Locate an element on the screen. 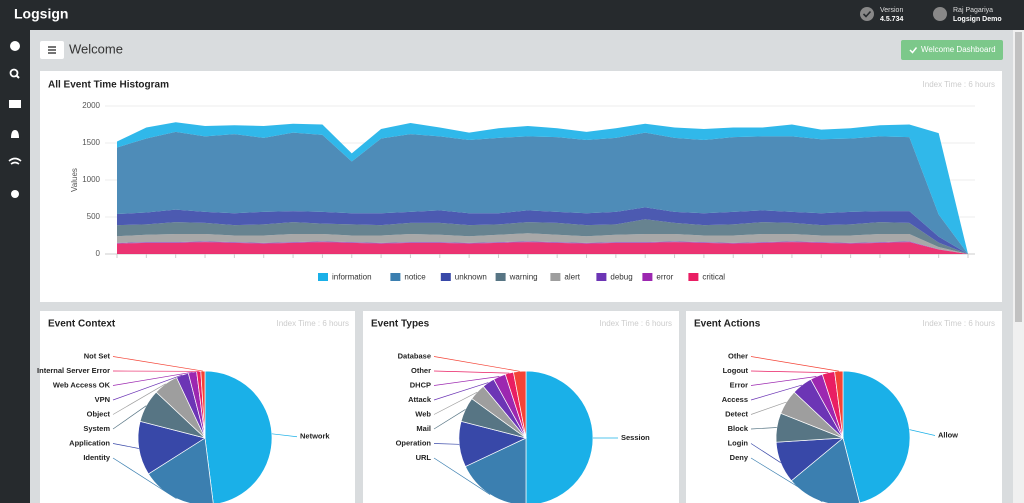 Image resolution: width=1024 pixels, height=503 pixels. slice-label: Logout is located at coordinates (736, 370).